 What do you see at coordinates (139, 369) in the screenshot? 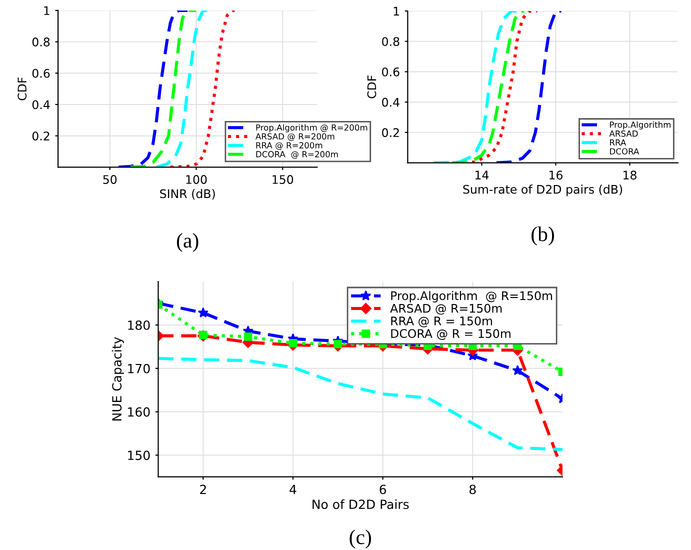
I see `y-tick-label: 170` at bounding box center [139, 369].